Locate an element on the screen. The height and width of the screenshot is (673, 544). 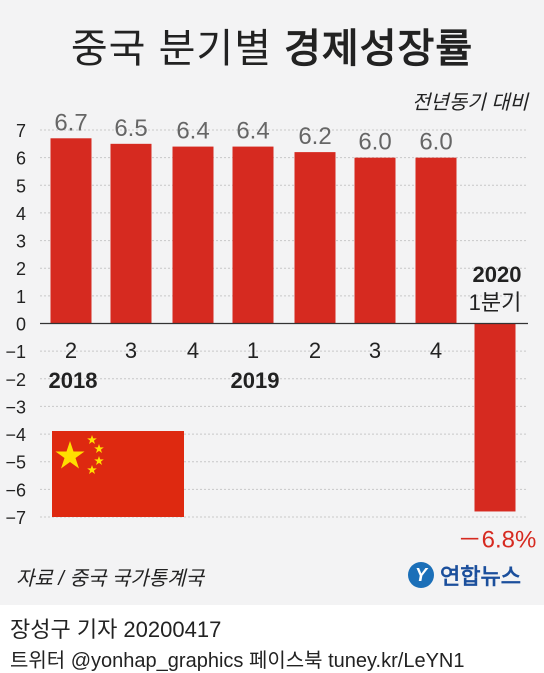
china-flag is located at coordinates (118, 474).